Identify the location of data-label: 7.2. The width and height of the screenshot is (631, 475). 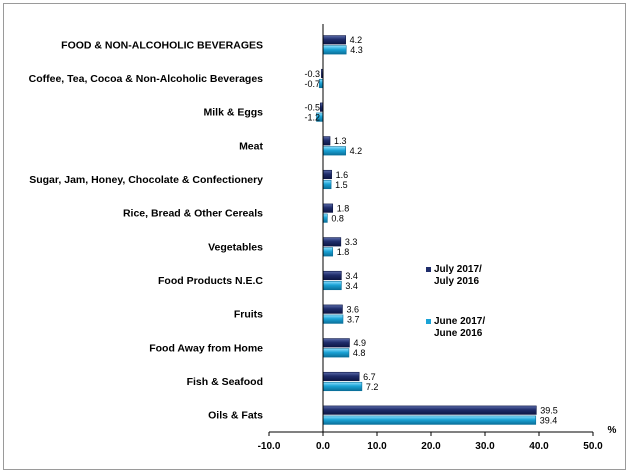
(372, 387).